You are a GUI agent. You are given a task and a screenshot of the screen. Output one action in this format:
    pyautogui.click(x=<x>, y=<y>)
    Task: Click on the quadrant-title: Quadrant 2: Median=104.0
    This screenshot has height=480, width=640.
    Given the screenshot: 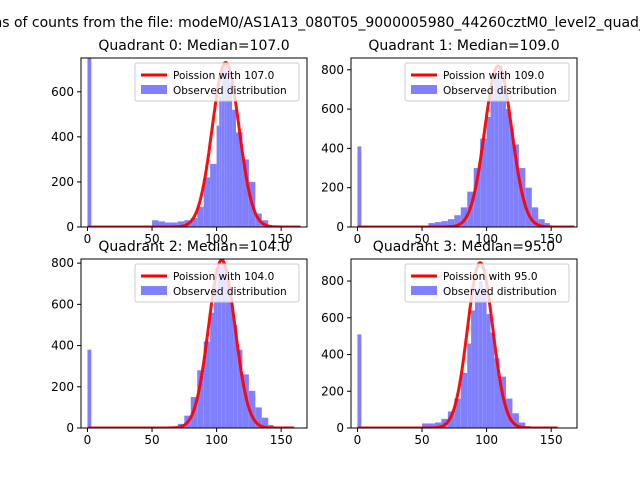 What is the action you would take?
    pyautogui.click(x=193, y=247)
    